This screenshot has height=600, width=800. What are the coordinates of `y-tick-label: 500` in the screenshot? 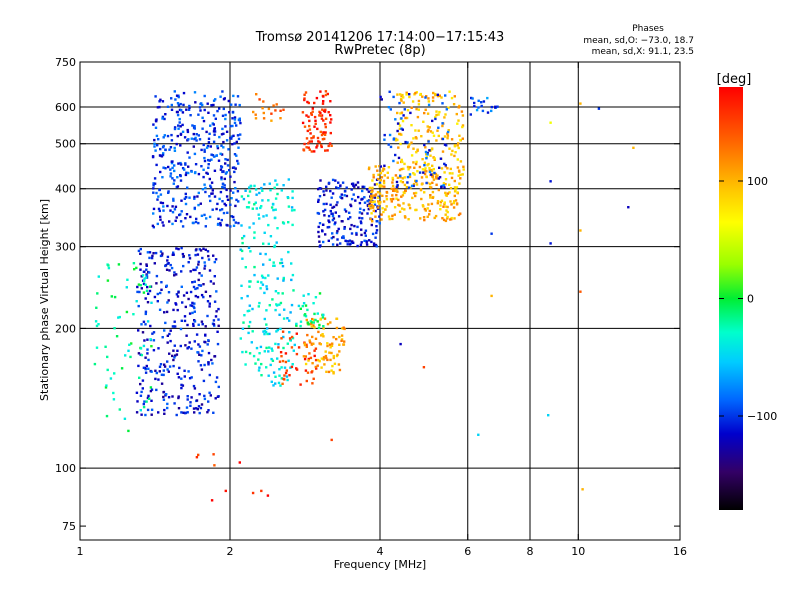 It's located at (65, 144).